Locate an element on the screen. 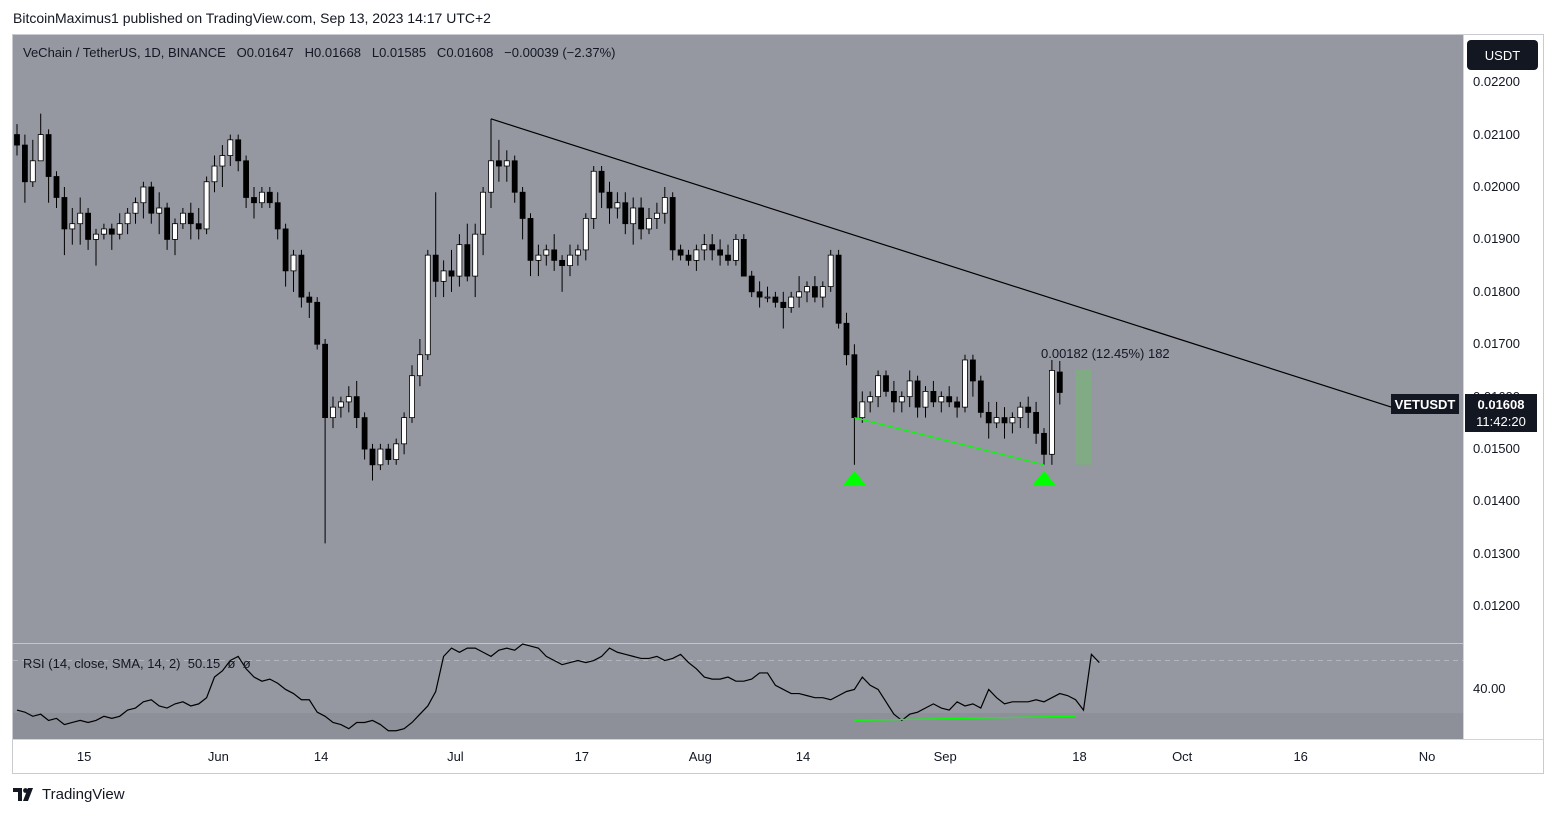 The height and width of the screenshot is (818, 1556). close-value: 0.01608 is located at coordinates (470, 52).